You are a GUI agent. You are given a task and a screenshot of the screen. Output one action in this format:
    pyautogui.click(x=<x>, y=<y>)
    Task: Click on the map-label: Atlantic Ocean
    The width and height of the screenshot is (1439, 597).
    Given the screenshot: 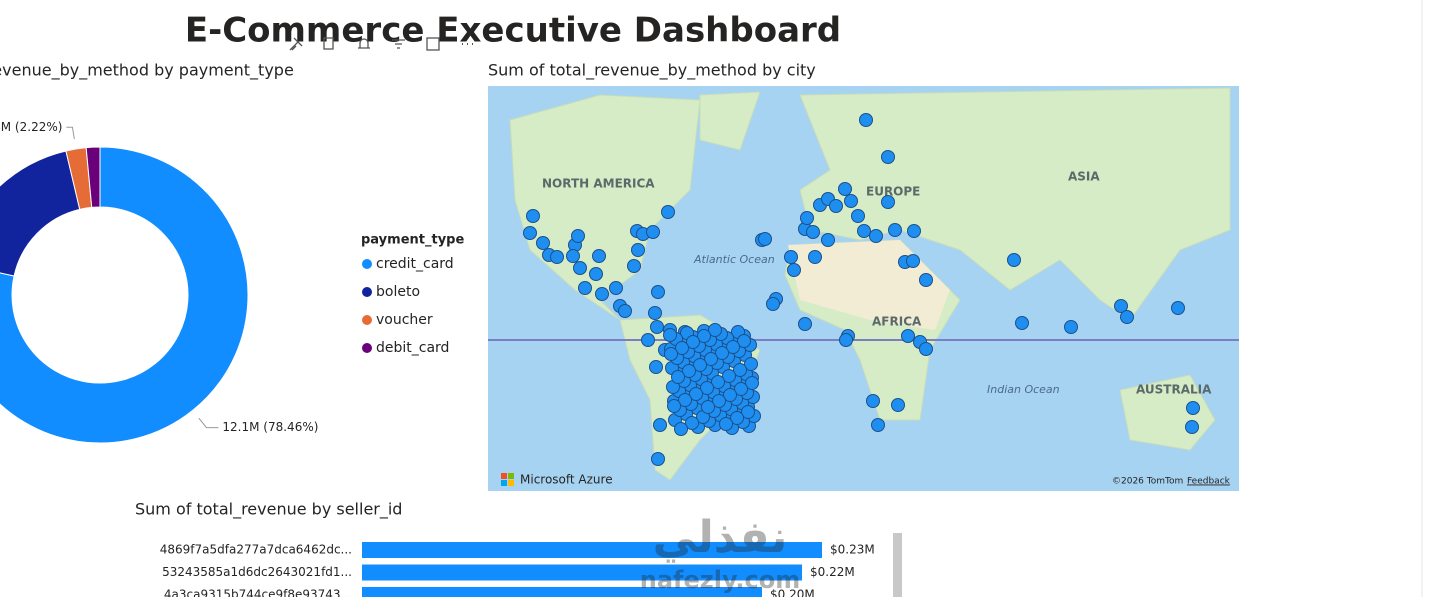 What is the action you would take?
    pyautogui.click(x=734, y=259)
    